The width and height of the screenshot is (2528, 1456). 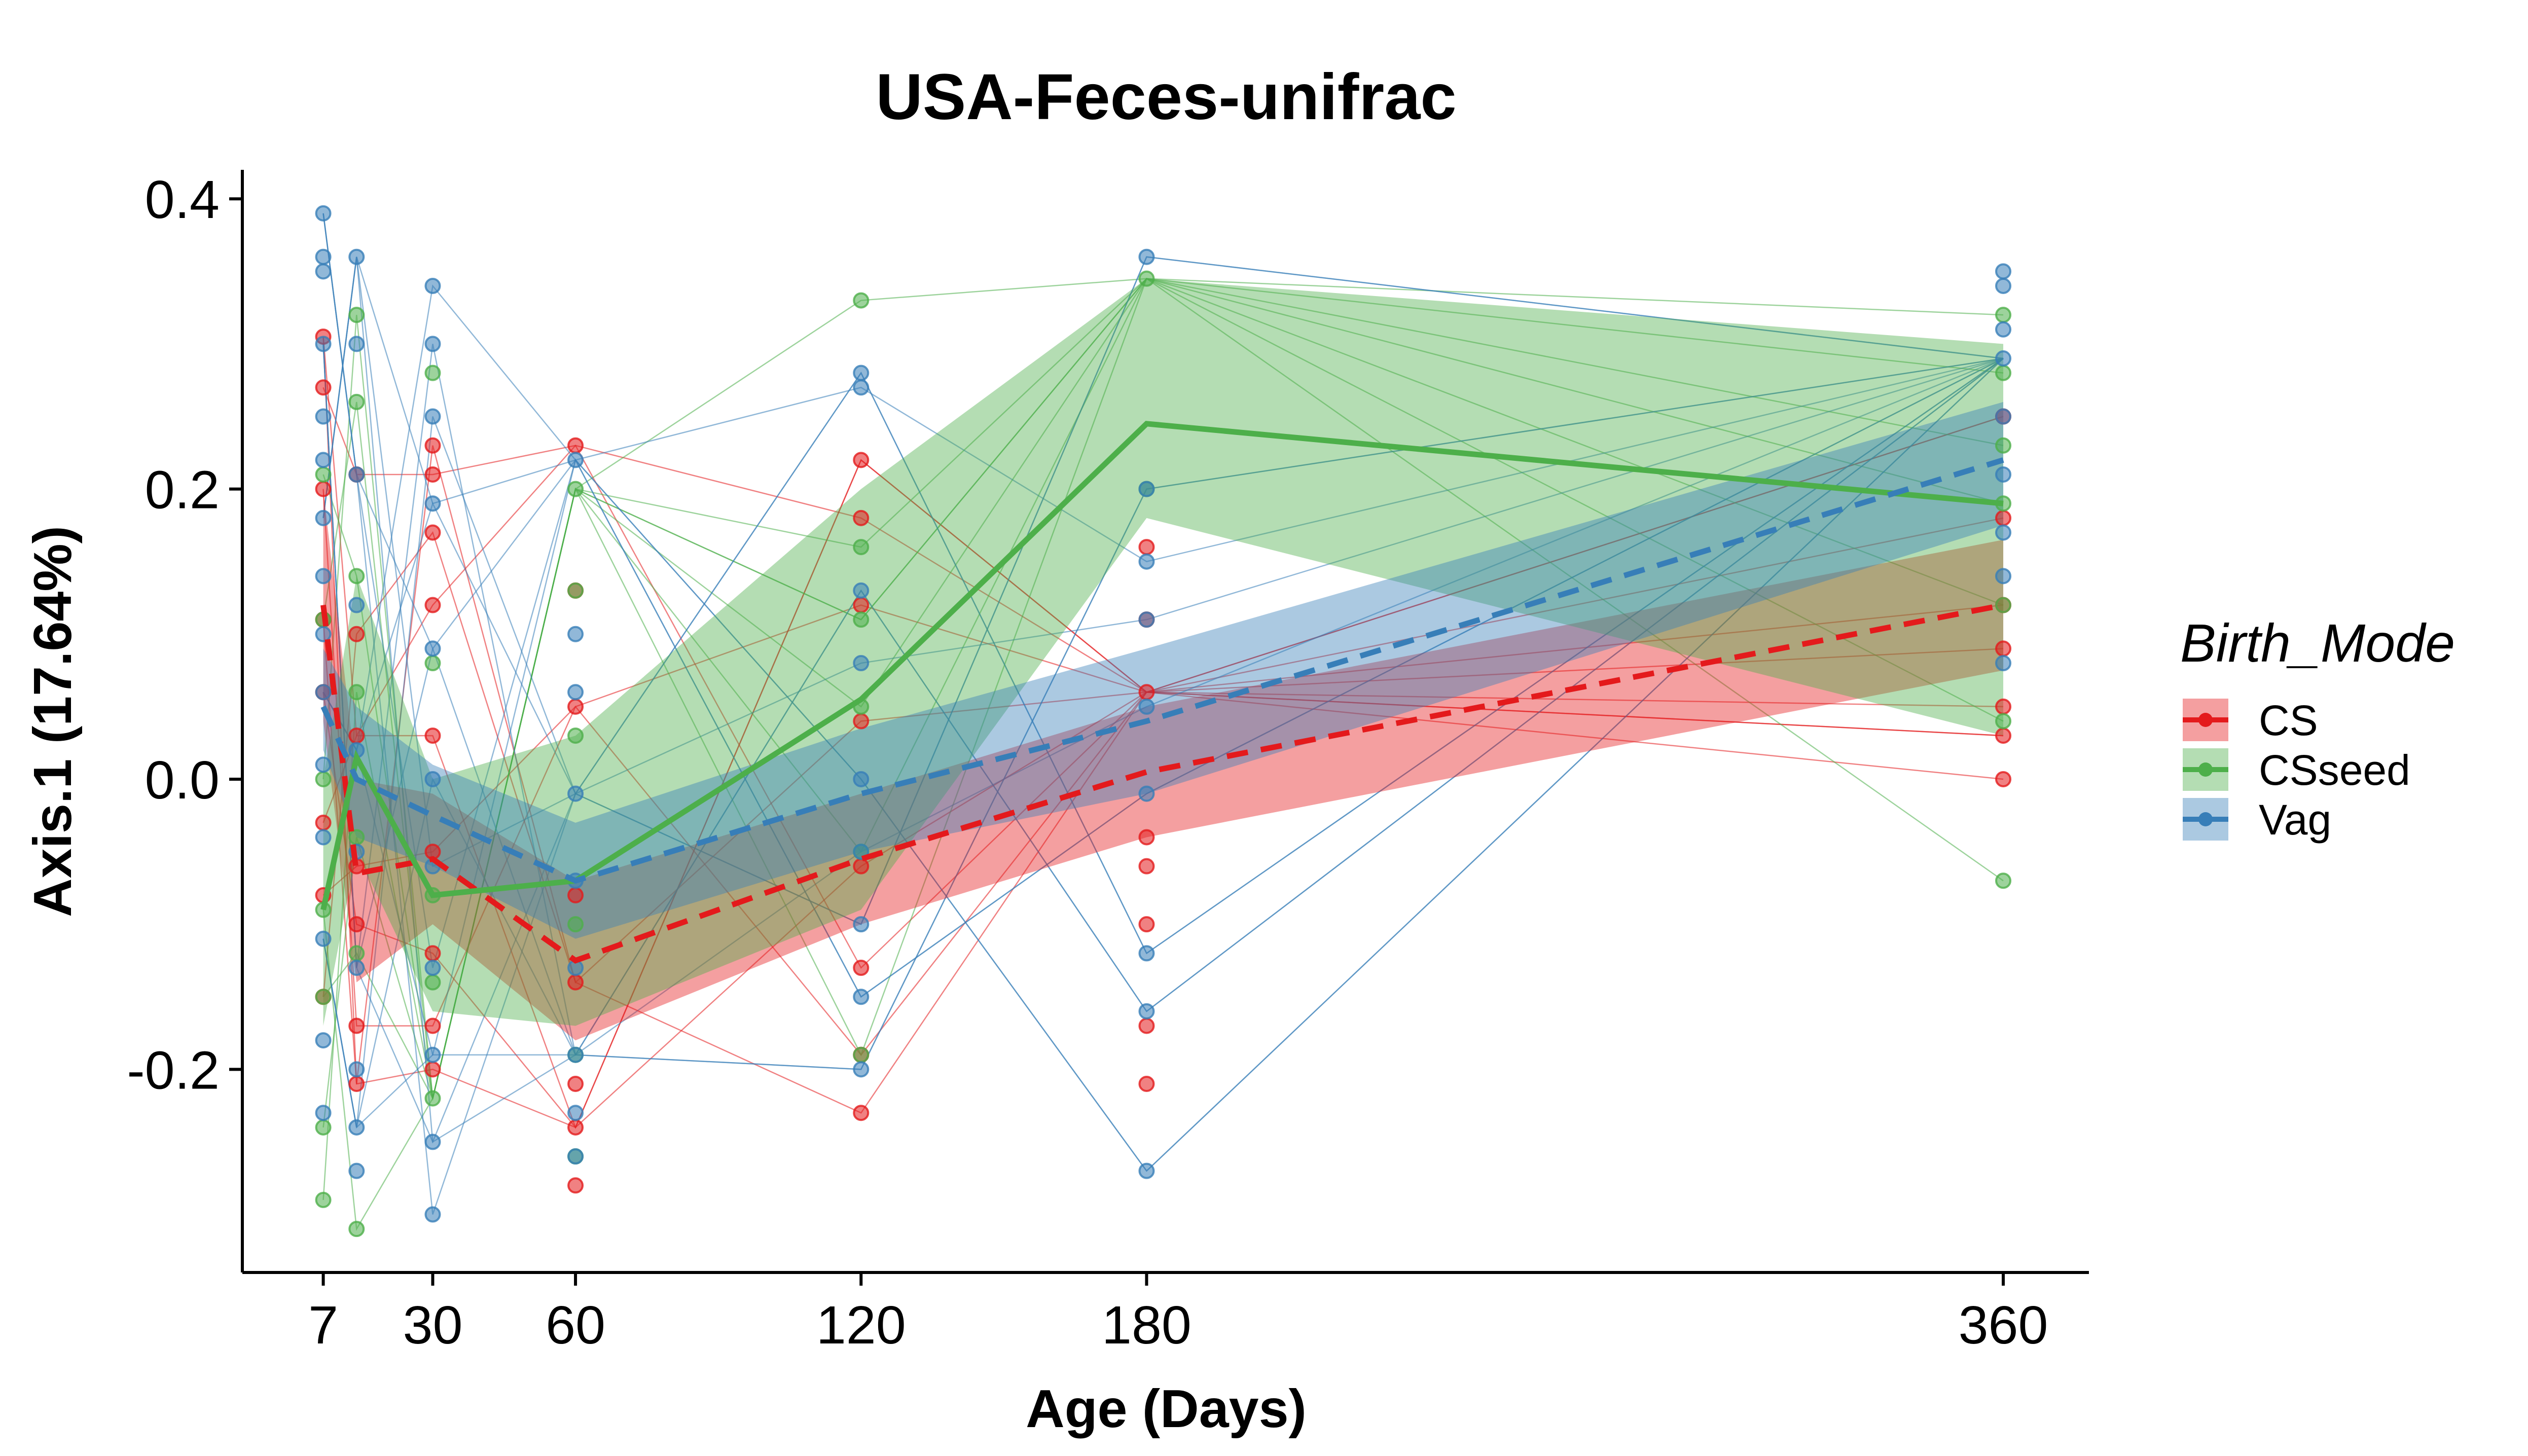 What do you see at coordinates (323, 1325) in the screenshot?
I see `x-tick-label: 7` at bounding box center [323, 1325].